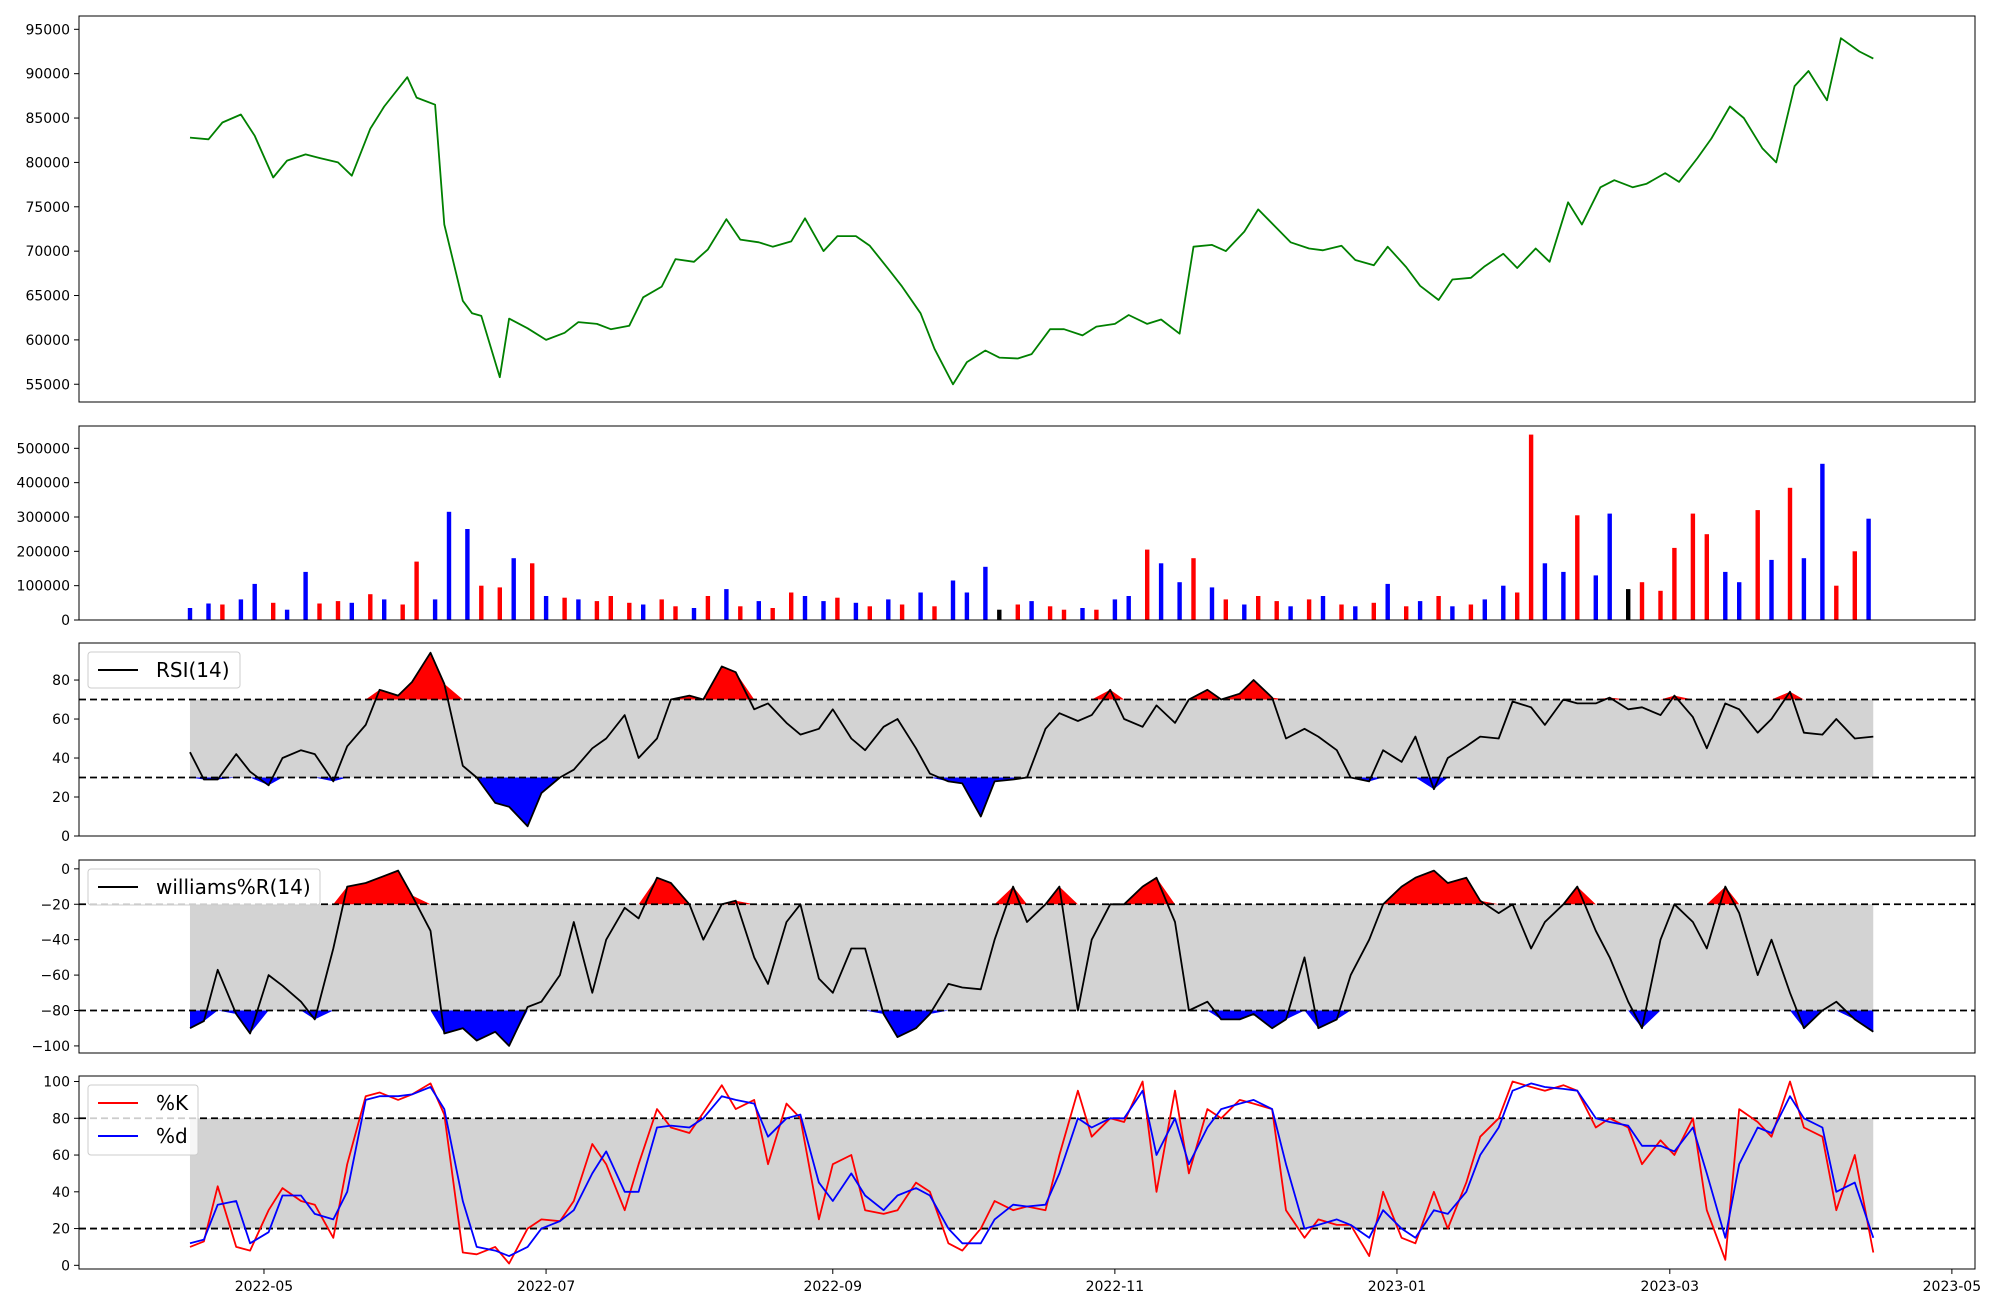 This screenshot has height=1300, width=2000. What do you see at coordinates (55, 976) in the screenshot?
I see `williams-y-tick-label: −60` at bounding box center [55, 976].